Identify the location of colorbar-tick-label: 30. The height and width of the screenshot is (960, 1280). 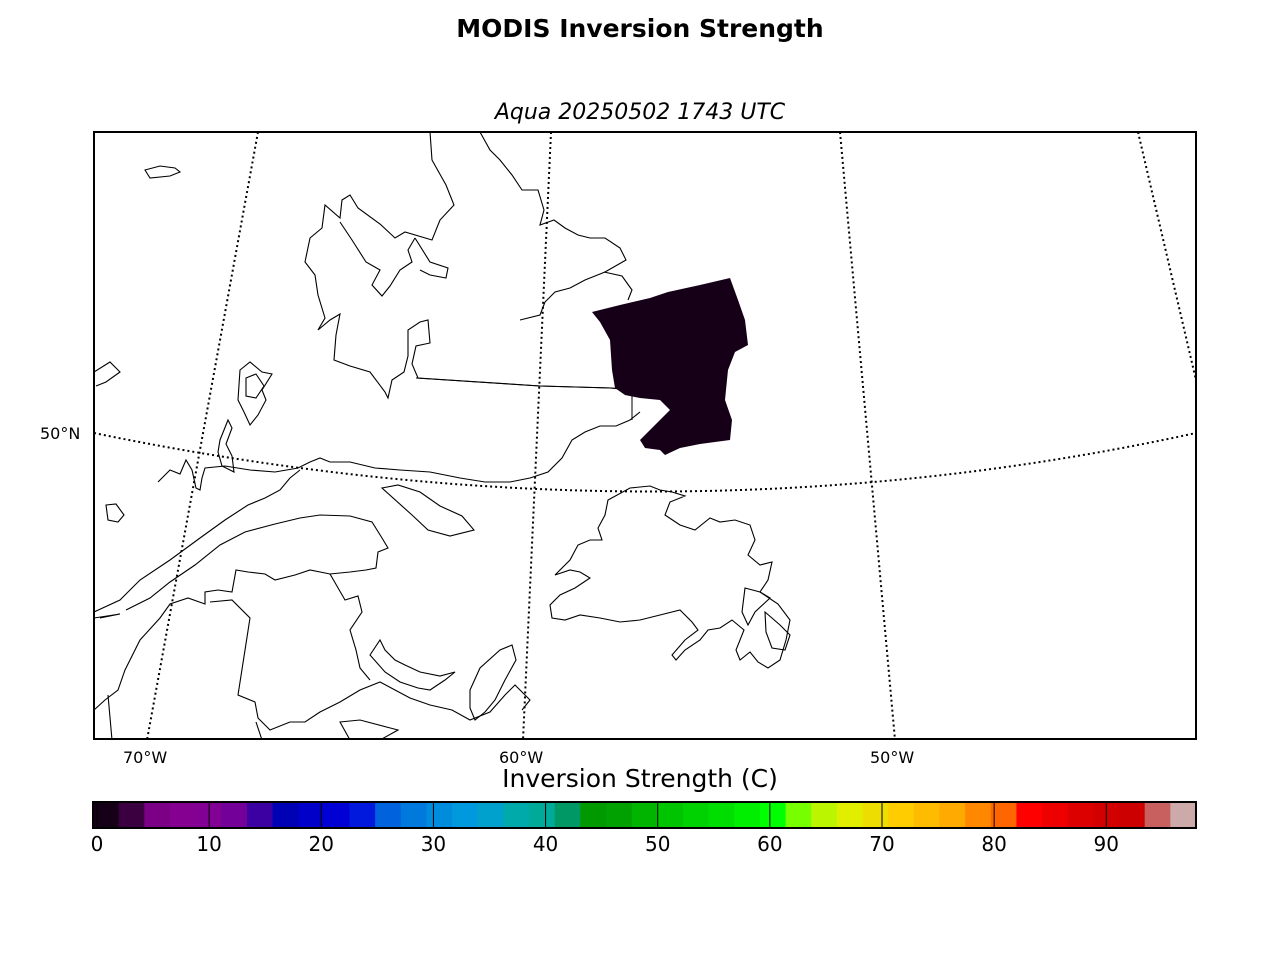
(433, 844).